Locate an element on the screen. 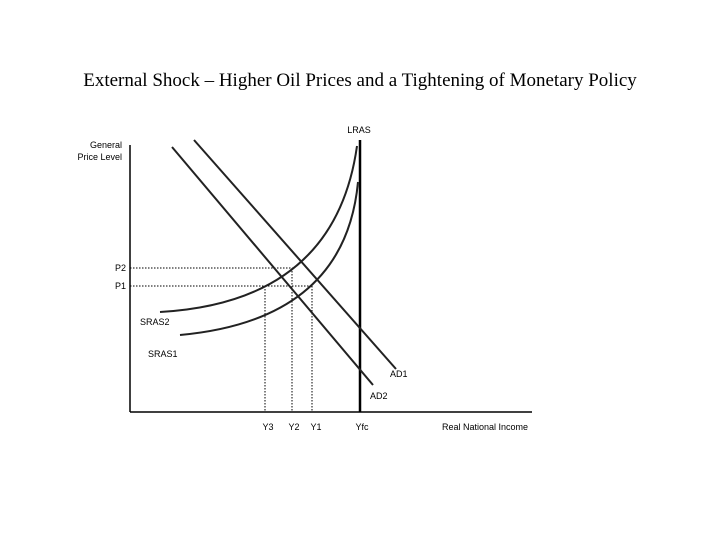 The height and width of the screenshot is (540, 720). p2-label: P2 is located at coordinates (120, 268).